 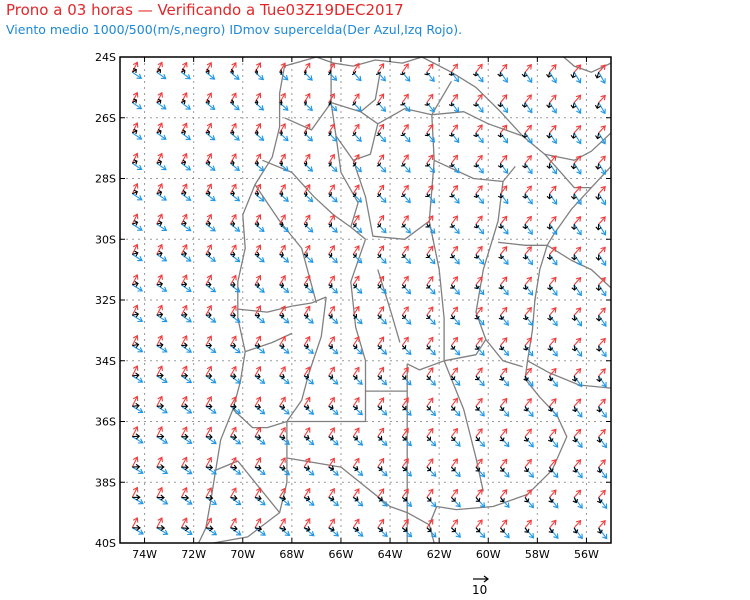 What do you see at coordinates (193, 554) in the screenshot?
I see `lon-tick-label: 72W` at bounding box center [193, 554].